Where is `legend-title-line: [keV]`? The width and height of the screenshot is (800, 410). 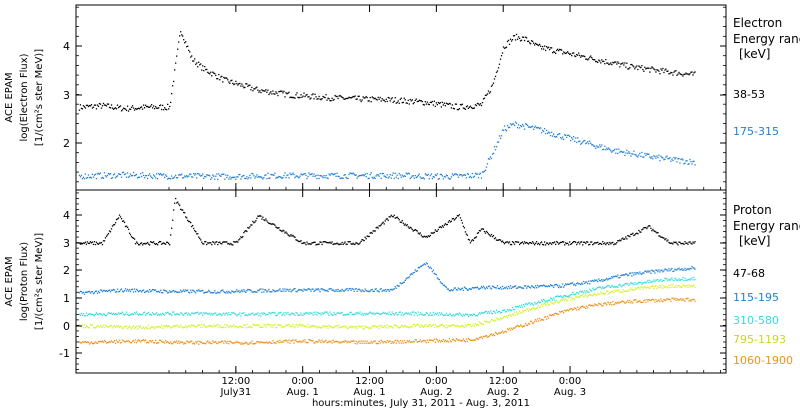 legend-title-line: [keV] is located at coordinates (754, 54).